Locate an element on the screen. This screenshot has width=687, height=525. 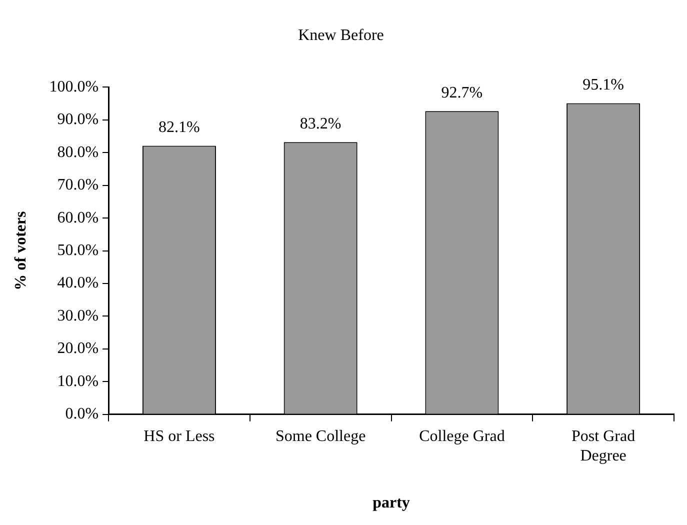
y-tick-label: 60.0% is located at coordinates (78, 217).